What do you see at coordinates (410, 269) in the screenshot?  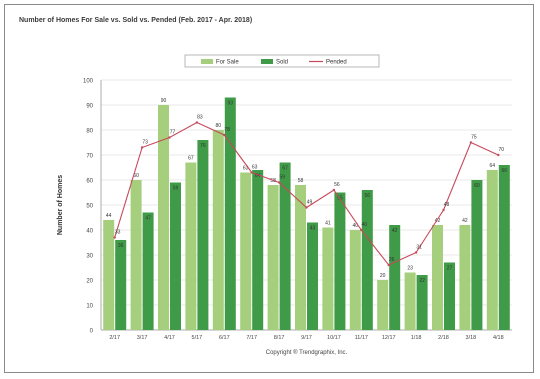 I see `data-label-for-sale: 23` at bounding box center [410, 269].